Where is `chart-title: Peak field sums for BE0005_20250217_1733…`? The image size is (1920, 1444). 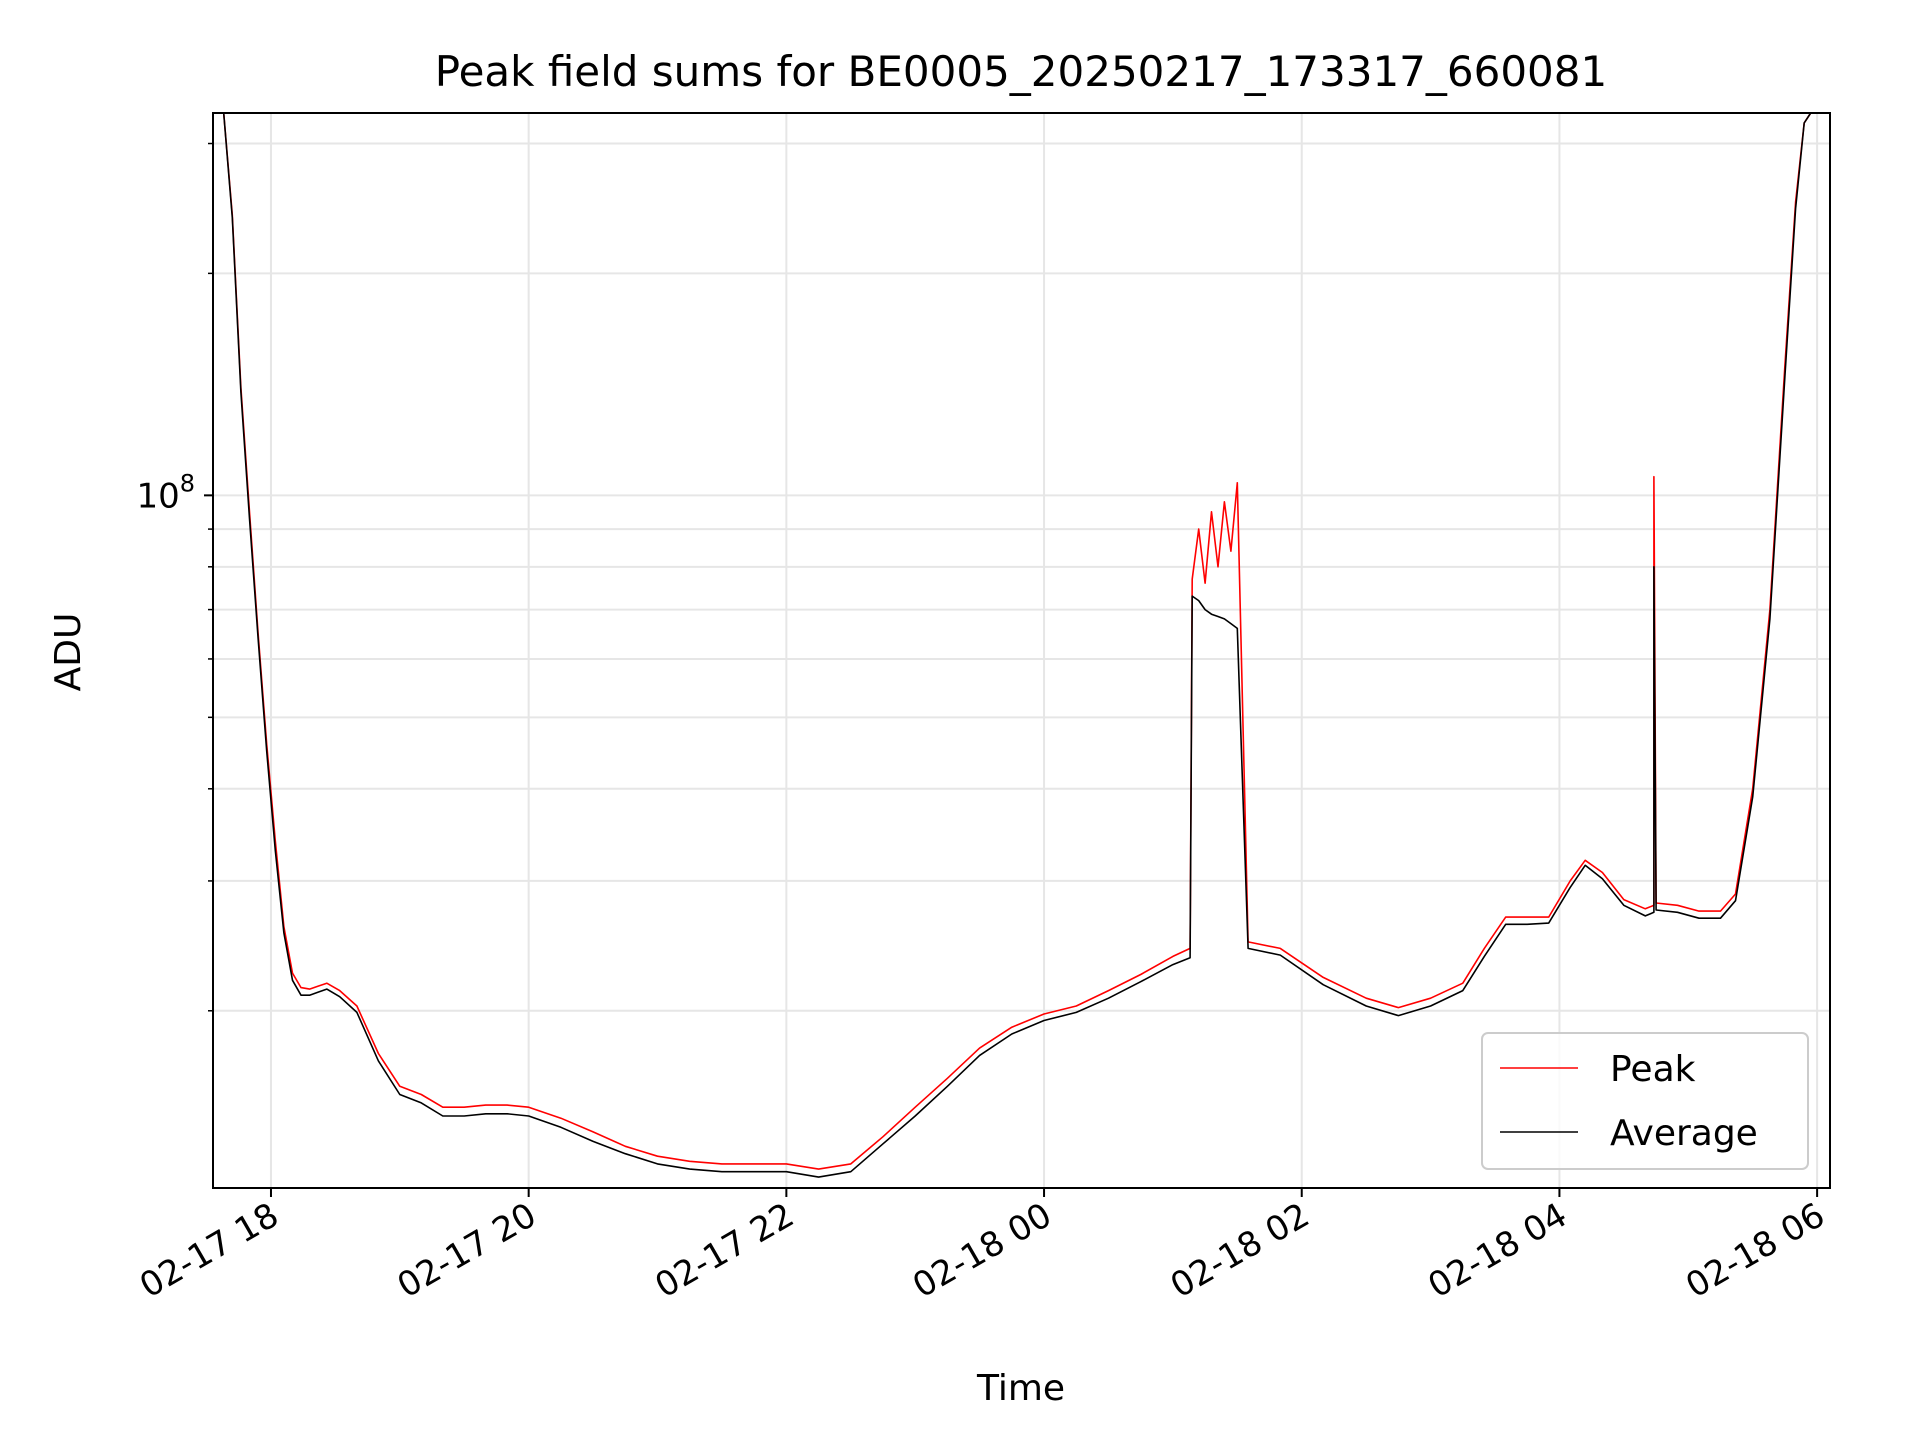
chart-title: Peak field sums for BE0005_20250217_1733… is located at coordinates (1021, 71).